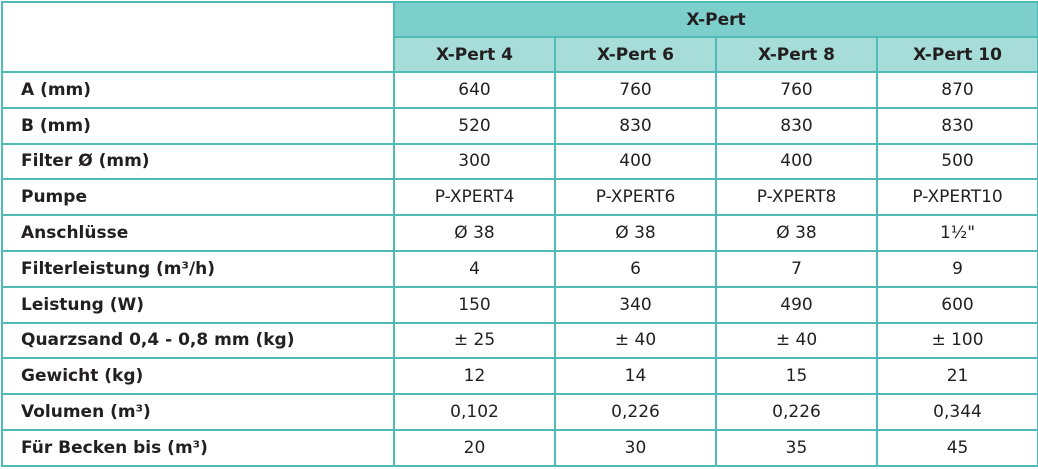 This screenshot has width=1038, height=469. Describe the element at coordinates (796, 54) in the screenshot. I see `column-header: X-Pert 8` at that location.